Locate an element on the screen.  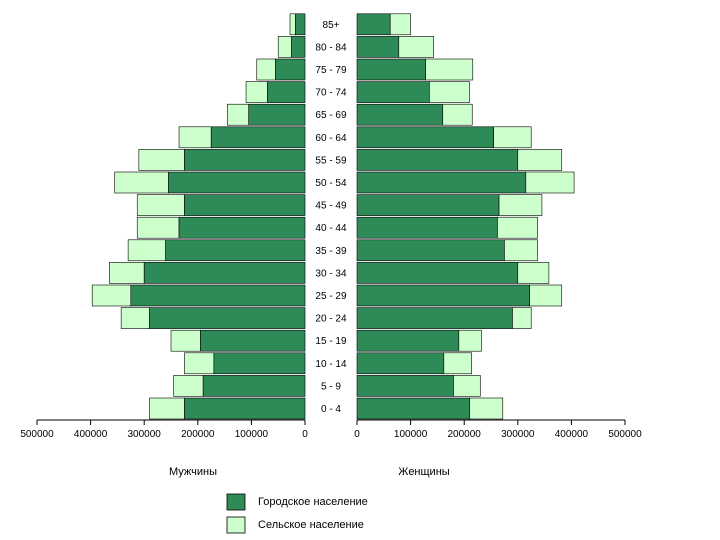
legend-swatch-urban is located at coordinates (236, 502).